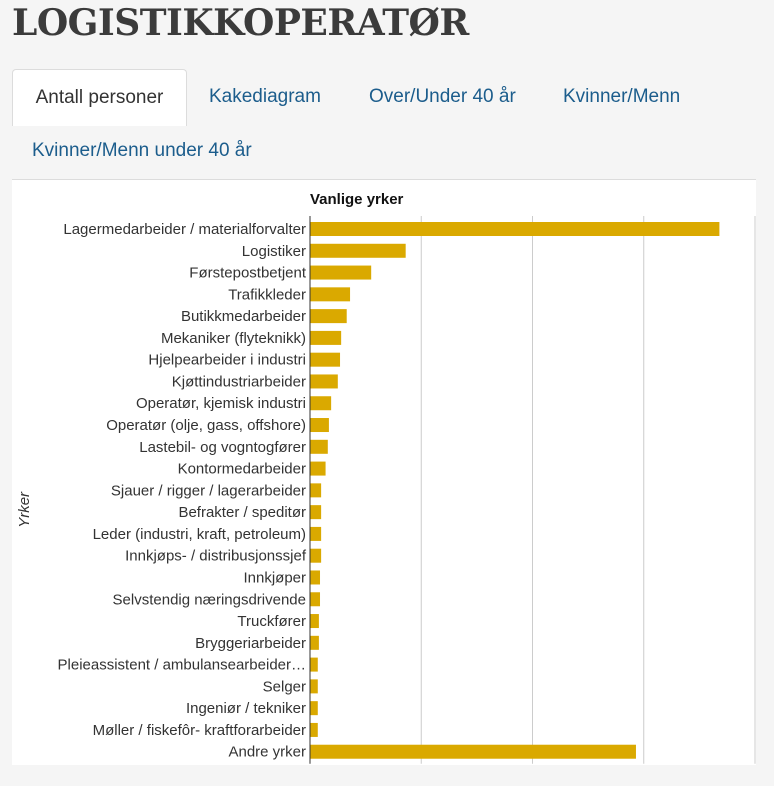 This screenshot has width=774, height=786. I want to click on tab-kakediagram: Kakediagram, so click(265, 96).